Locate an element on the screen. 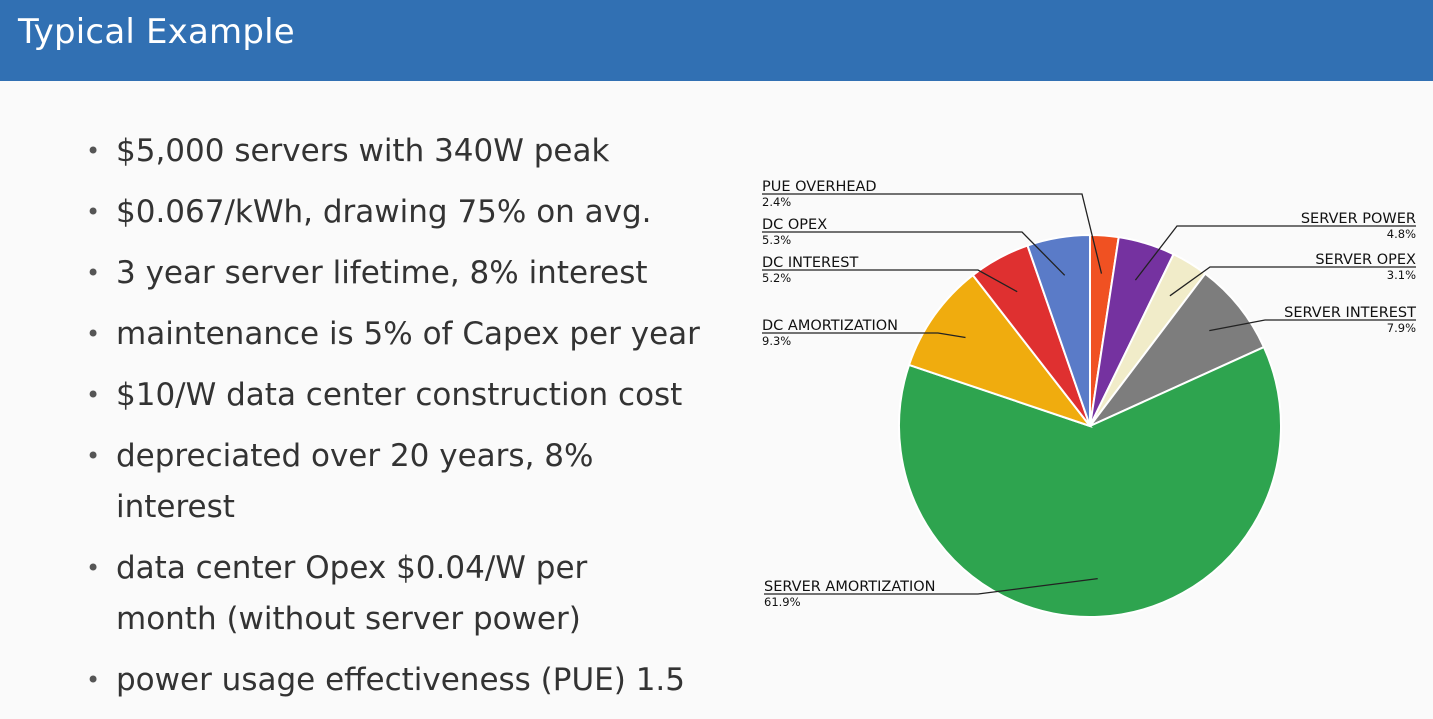  slice-value-label: 5.3% is located at coordinates (776, 240).